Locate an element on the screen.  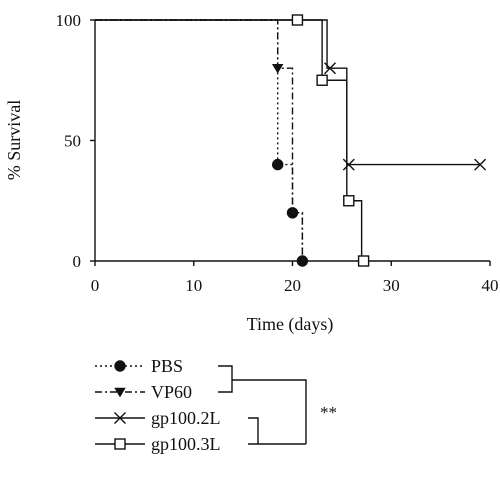
legend-label-pbs: PBS is located at coordinates (167, 366).